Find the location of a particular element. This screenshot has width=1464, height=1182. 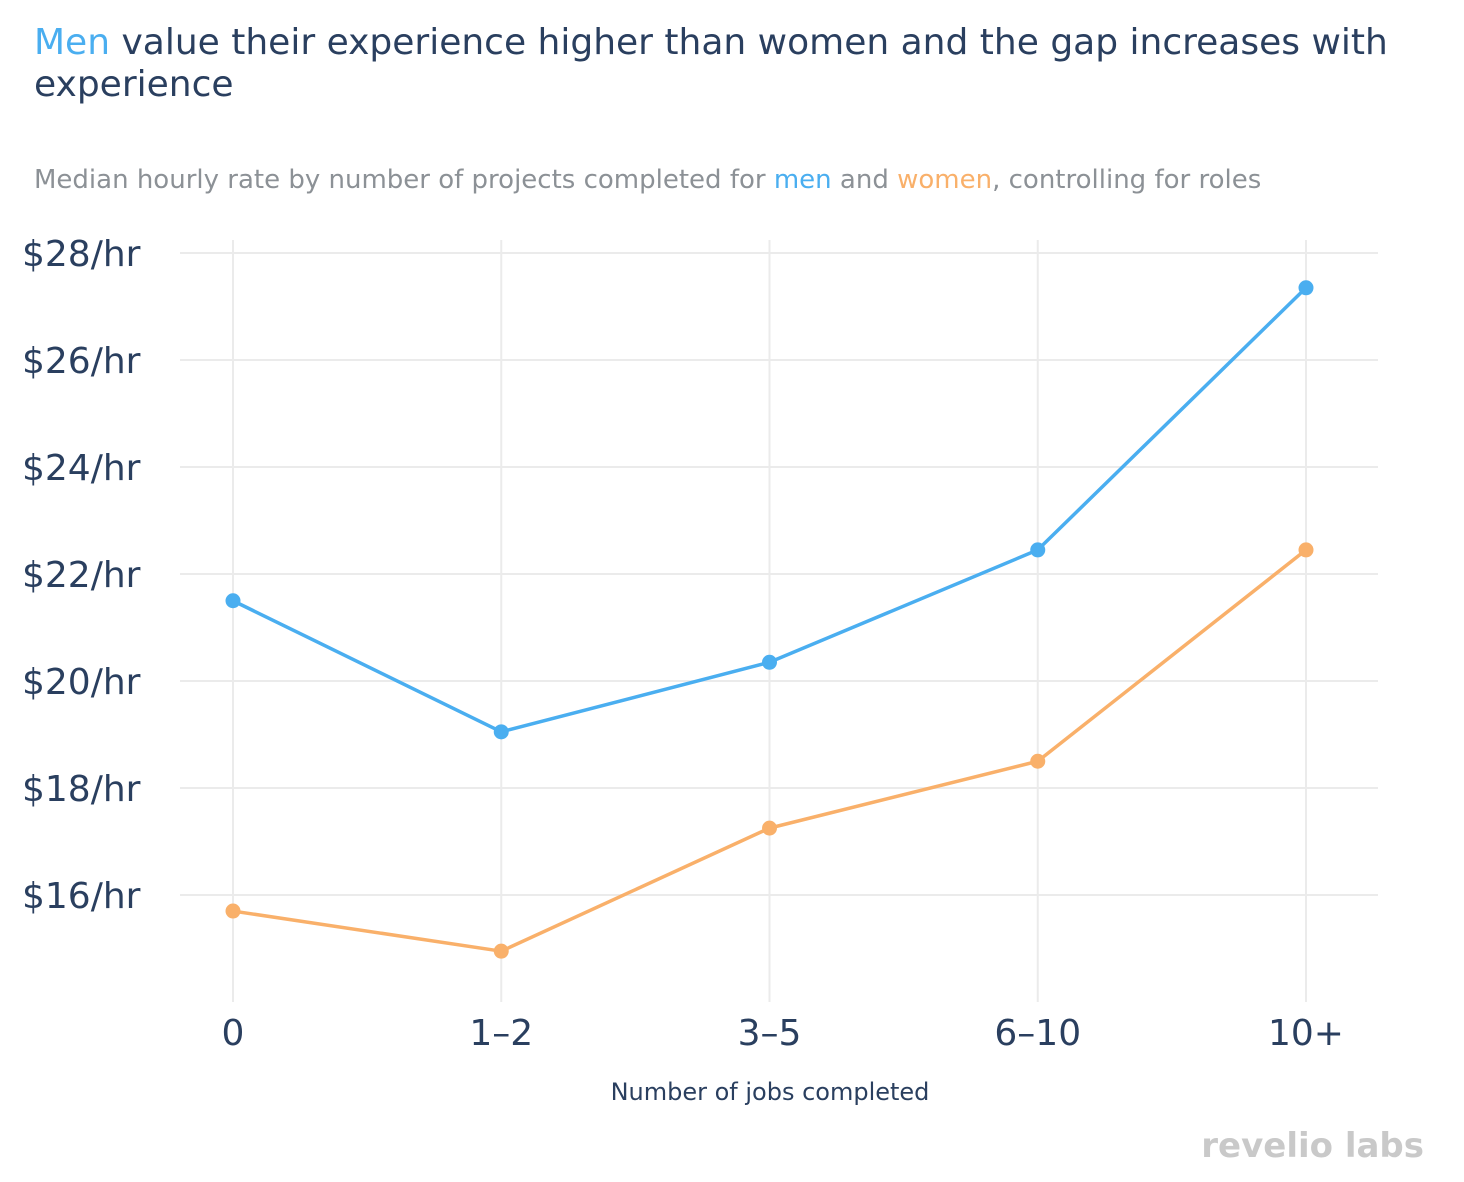

y-tick-label: $16/hr is located at coordinates (81, 896).